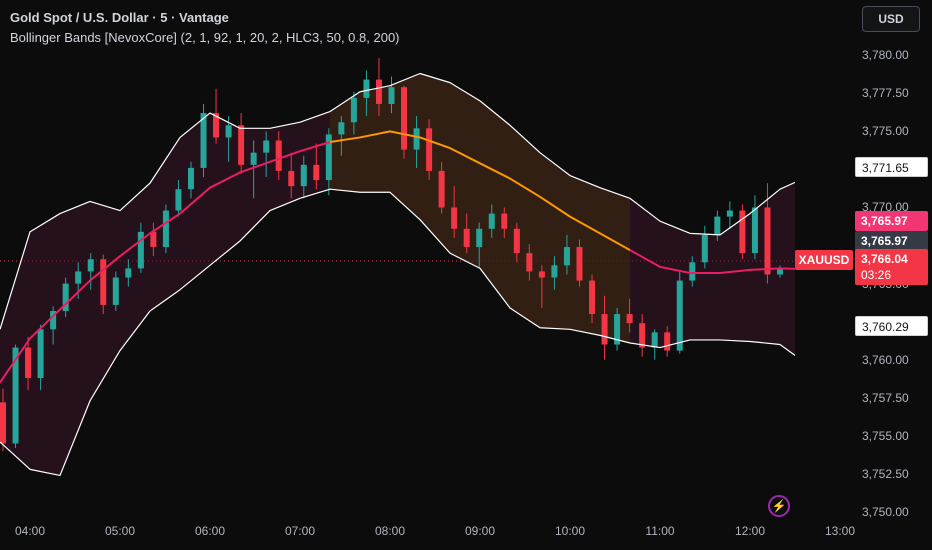  Describe the element at coordinates (891, 241) in the screenshot. I see `close-price-tag: 3,765.97` at that location.